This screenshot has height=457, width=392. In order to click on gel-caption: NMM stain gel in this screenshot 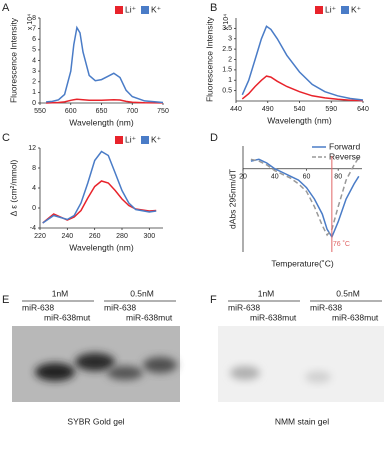, I will do `click(302, 421)`.